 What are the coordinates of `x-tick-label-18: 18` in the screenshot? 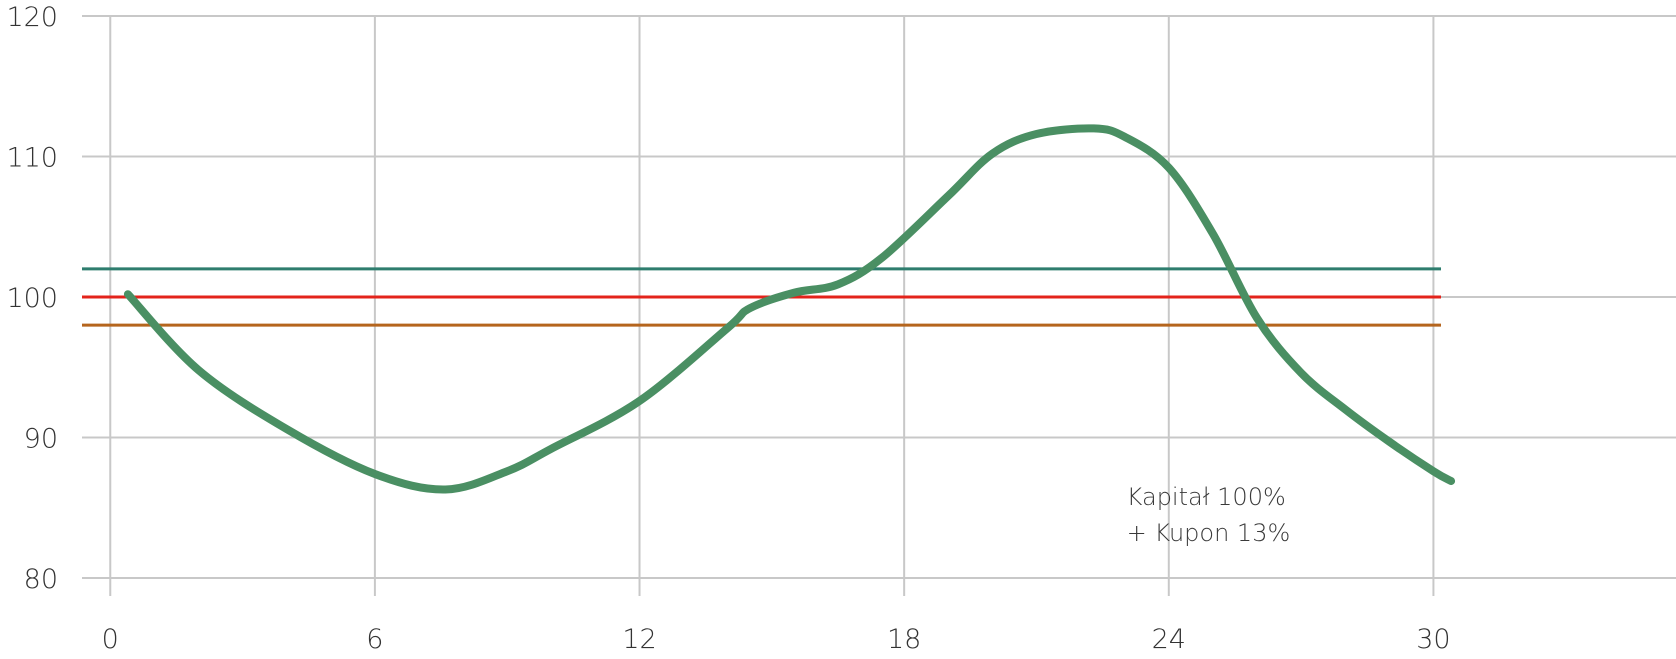 It's located at (904, 639).